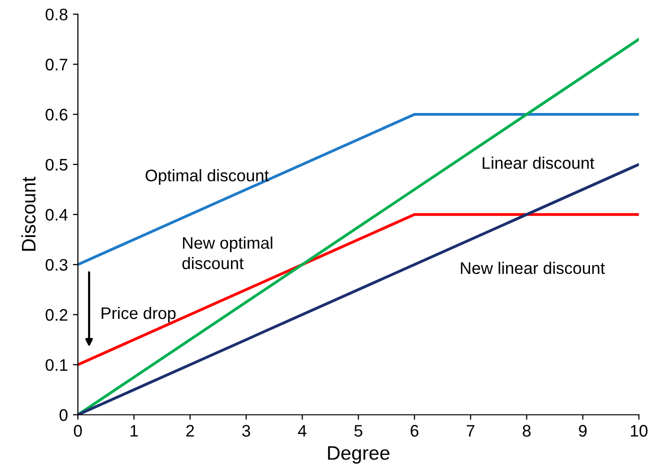  I want to click on series-label: Optimal discount, so click(207, 177).